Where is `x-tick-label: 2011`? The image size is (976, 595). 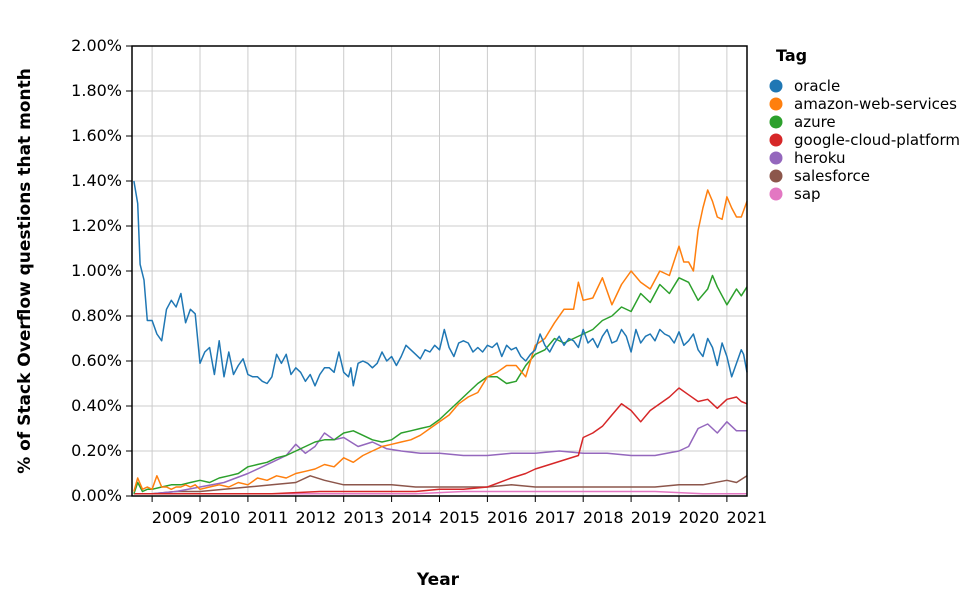 x-tick-label: 2011 is located at coordinates (268, 517).